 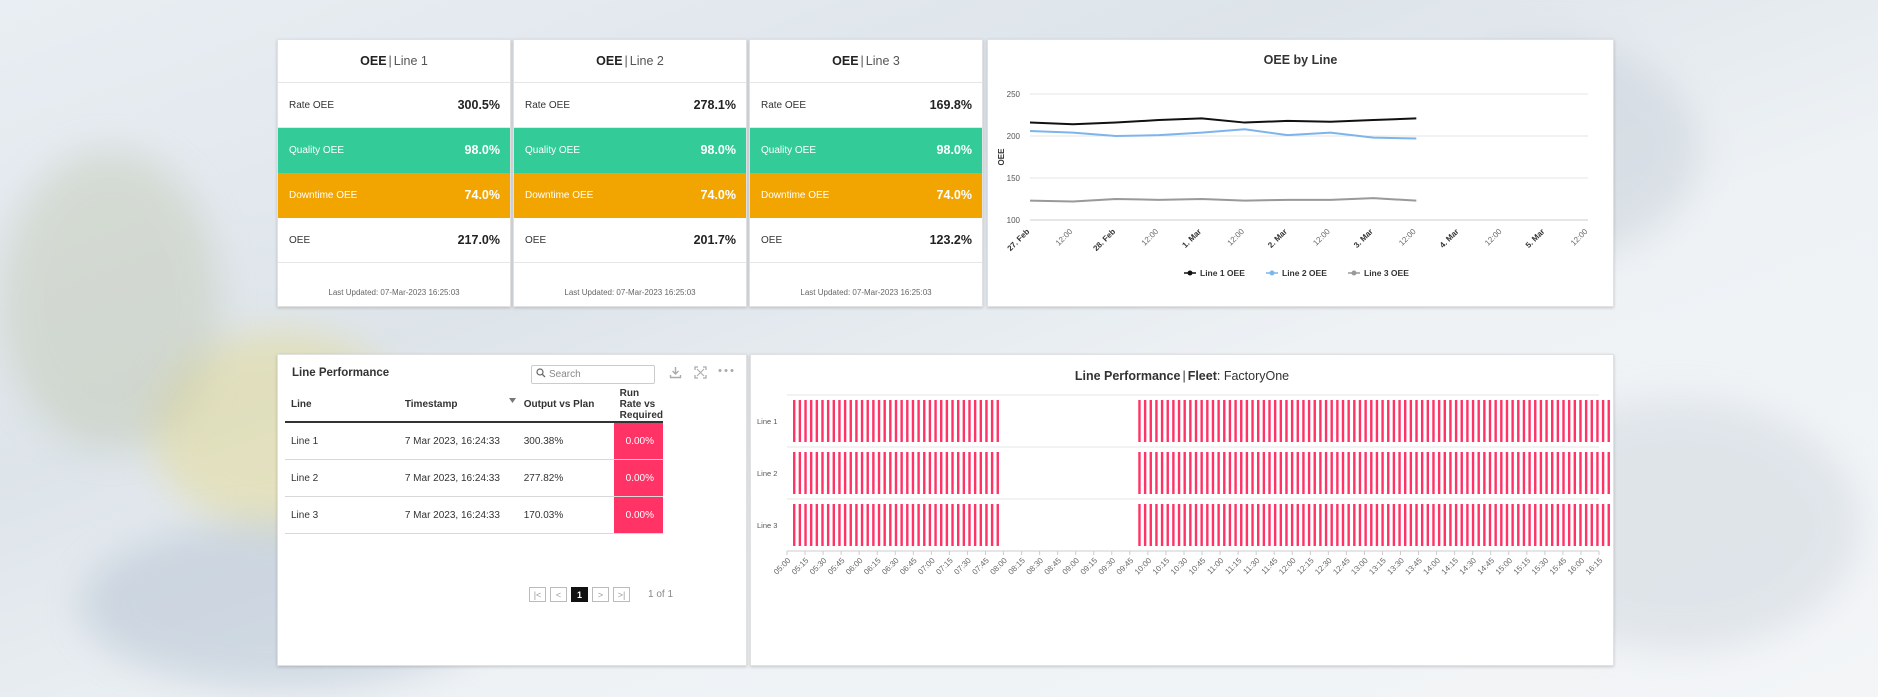 I want to click on next-page-button: >, so click(x=600, y=594).